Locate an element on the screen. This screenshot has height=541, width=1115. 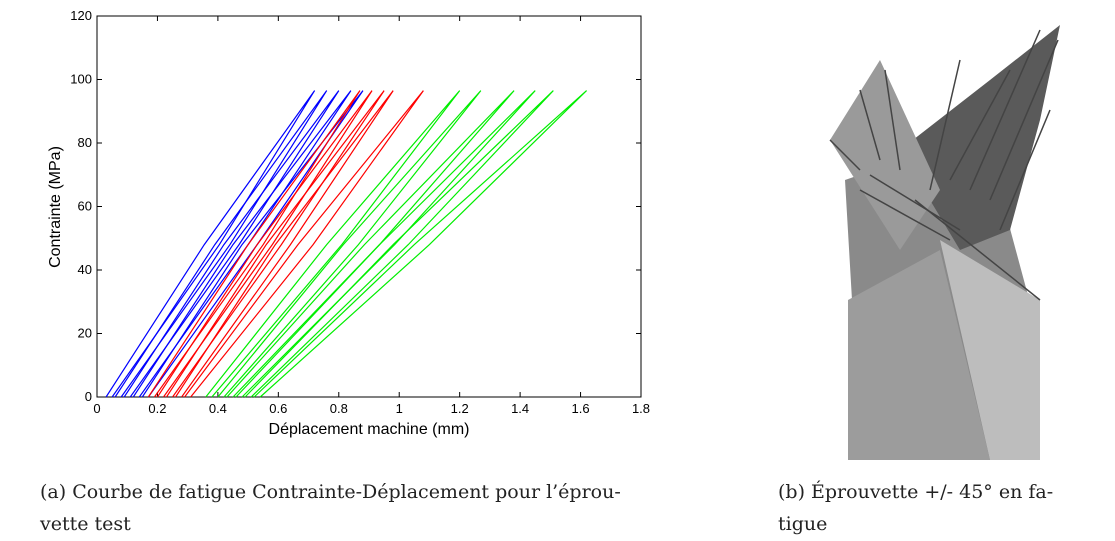
x-tick-label: 1.4 is located at coordinates (520, 408).